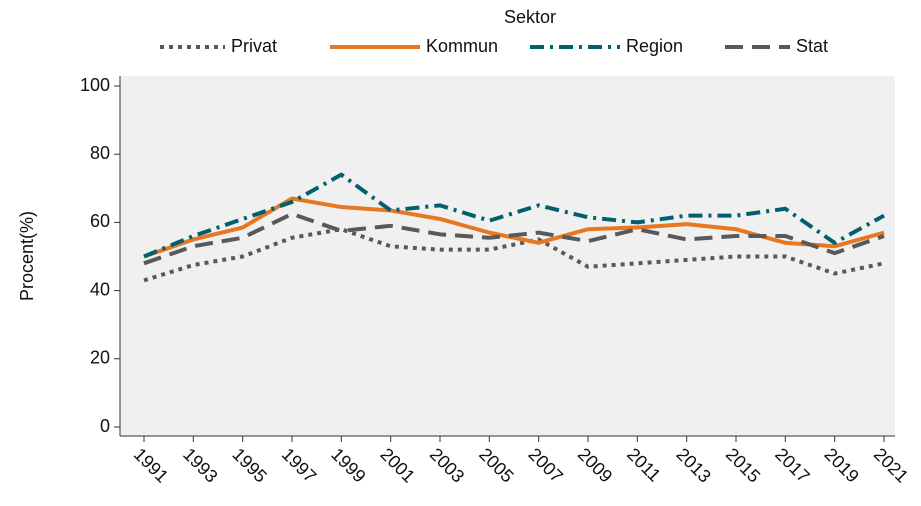 The image size is (921, 506). Describe the element at coordinates (151, 465) in the screenshot. I see `x-tick-label: 1991` at that location.